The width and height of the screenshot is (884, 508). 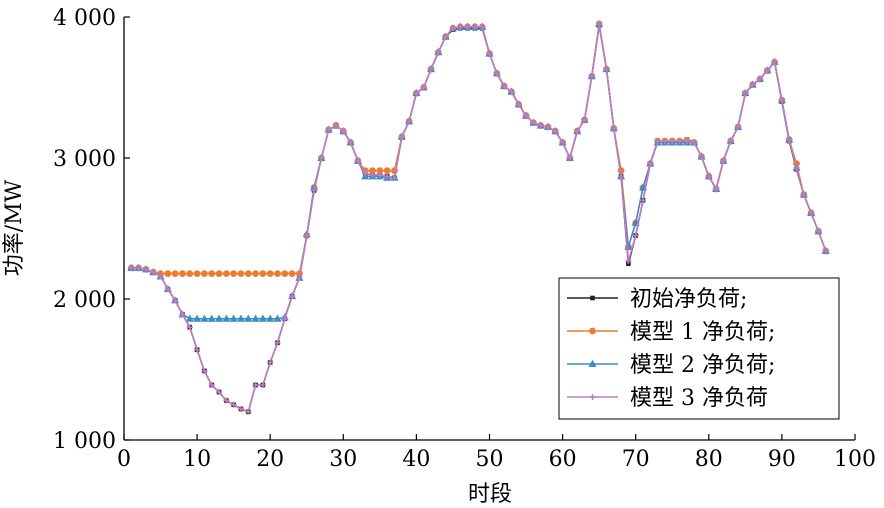 What do you see at coordinates (84, 18) in the screenshot?
I see `y-tick-label: 4 000` at bounding box center [84, 18].